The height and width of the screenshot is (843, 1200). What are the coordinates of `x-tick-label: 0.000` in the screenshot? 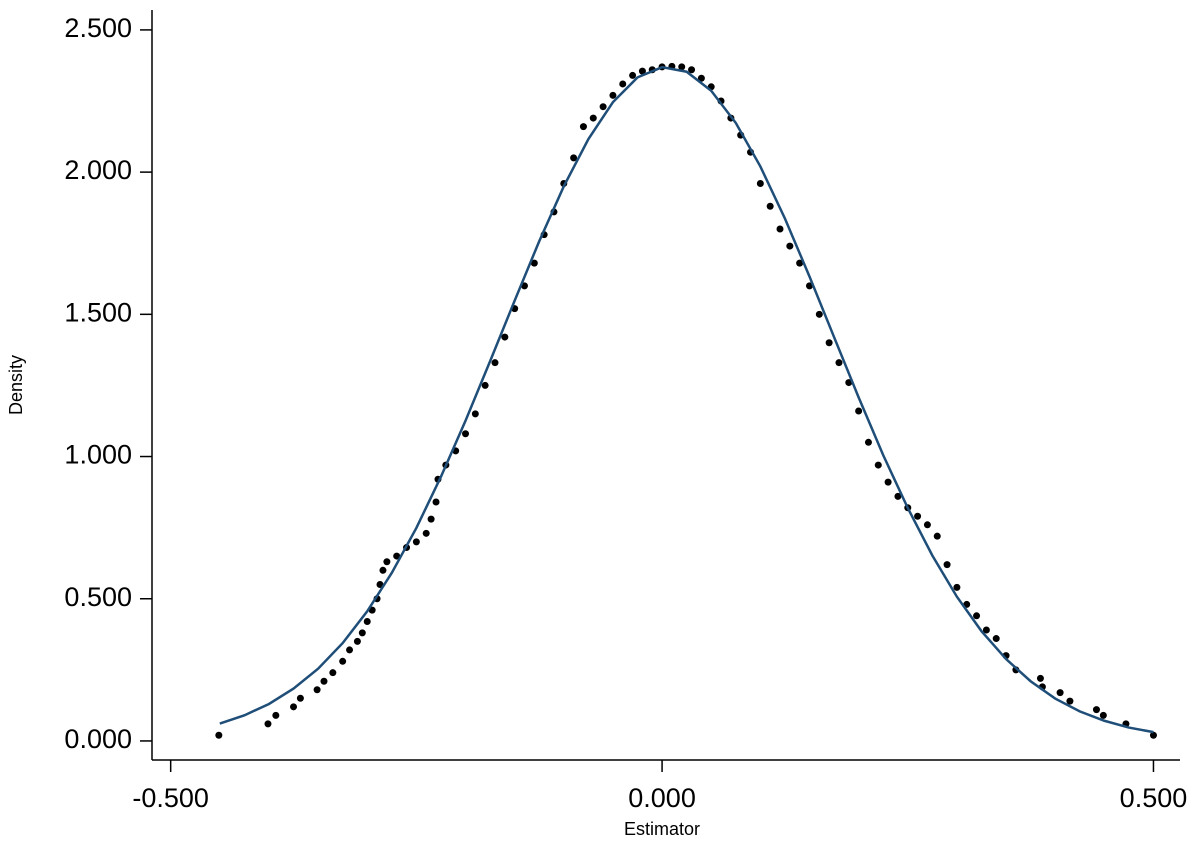 It's located at (662, 798).